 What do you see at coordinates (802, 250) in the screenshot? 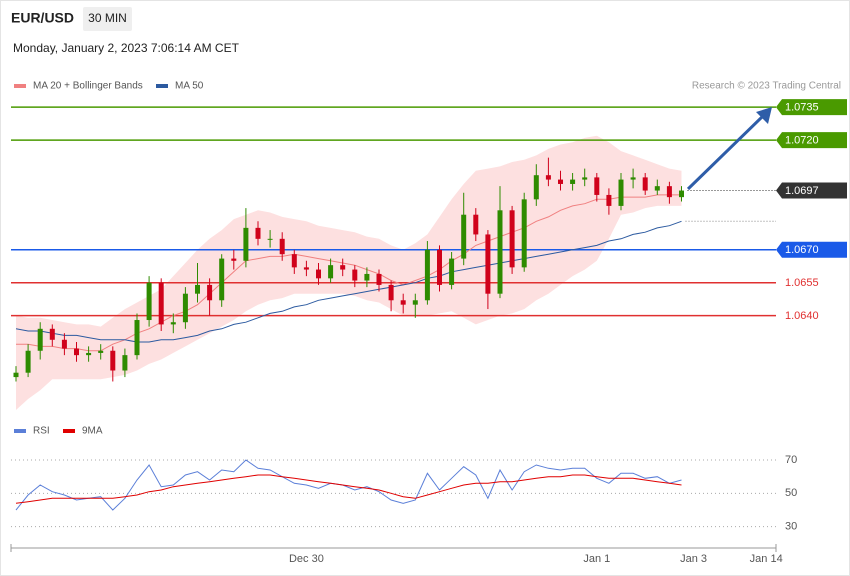
I see `level-label: 1.0670` at bounding box center [802, 250].